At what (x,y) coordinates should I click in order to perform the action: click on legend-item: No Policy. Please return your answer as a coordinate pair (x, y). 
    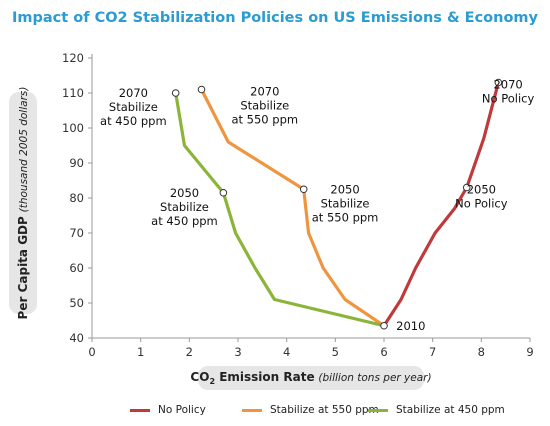
    Looking at the image, I should click on (168, 410).